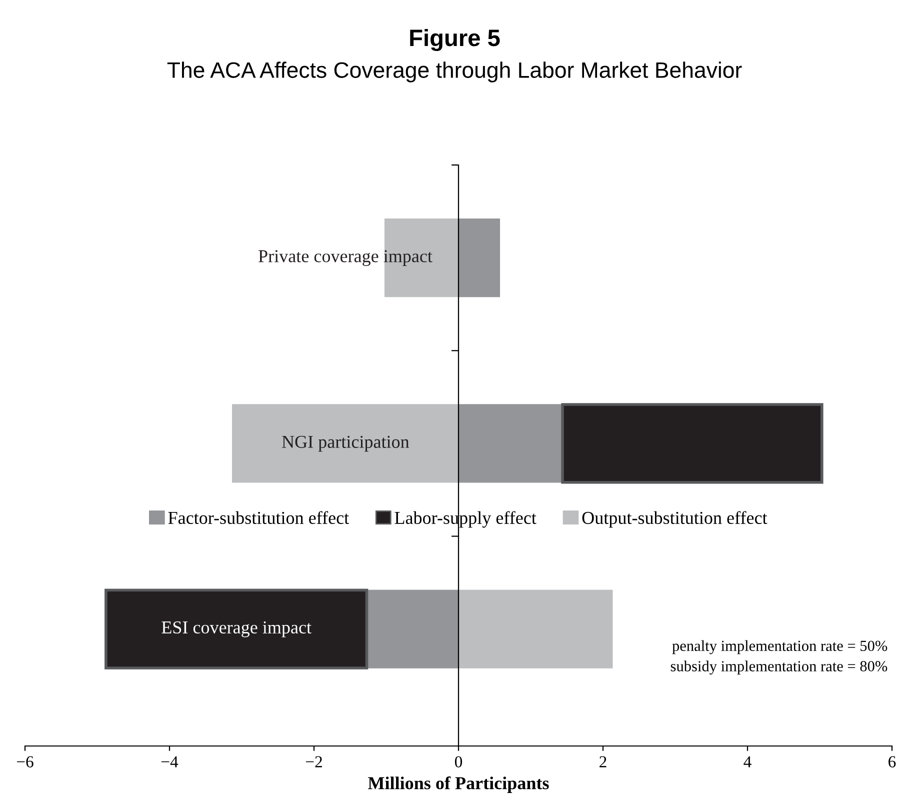  What do you see at coordinates (455, 40) in the screenshot?
I see `chart-title: Figure 5` at bounding box center [455, 40].